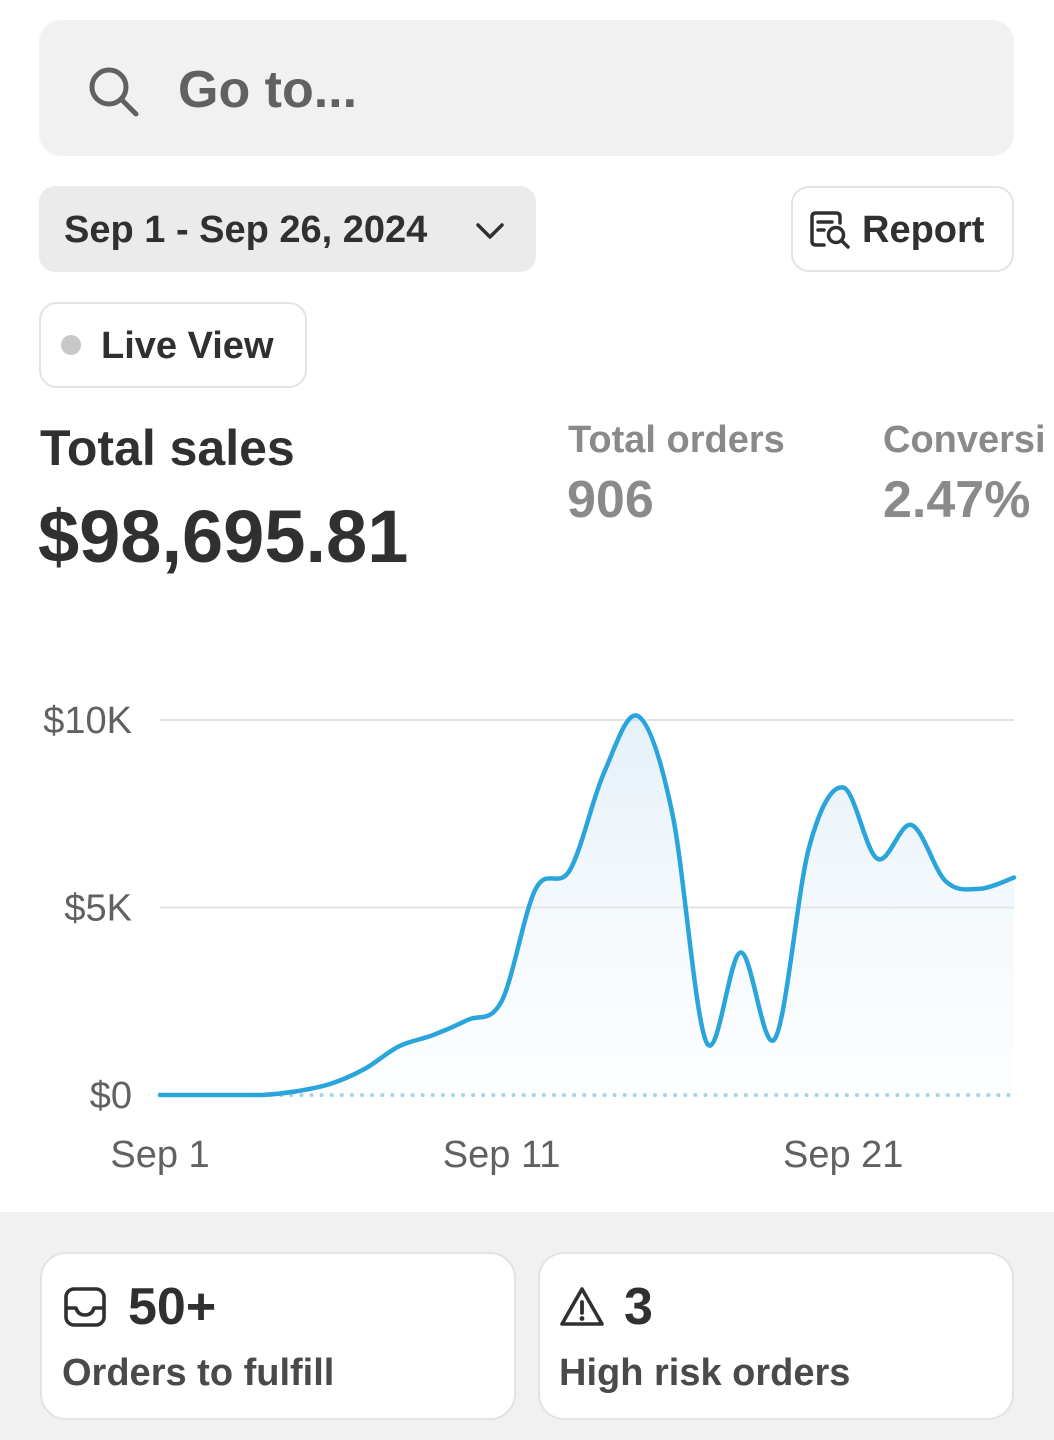 The image size is (1054, 1440). Describe the element at coordinates (87, 721) in the screenshot. I see `y-tick-label: $10K` at that location.